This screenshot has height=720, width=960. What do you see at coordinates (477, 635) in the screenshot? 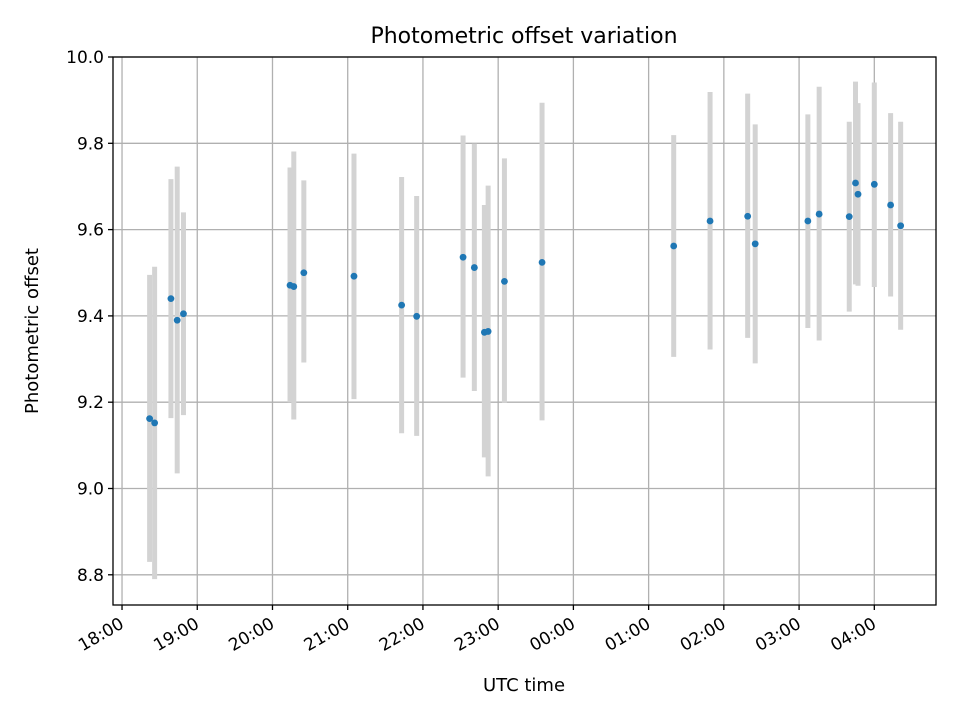
I see `x-tick-label: 23:00` at bounding box center [477, 635].